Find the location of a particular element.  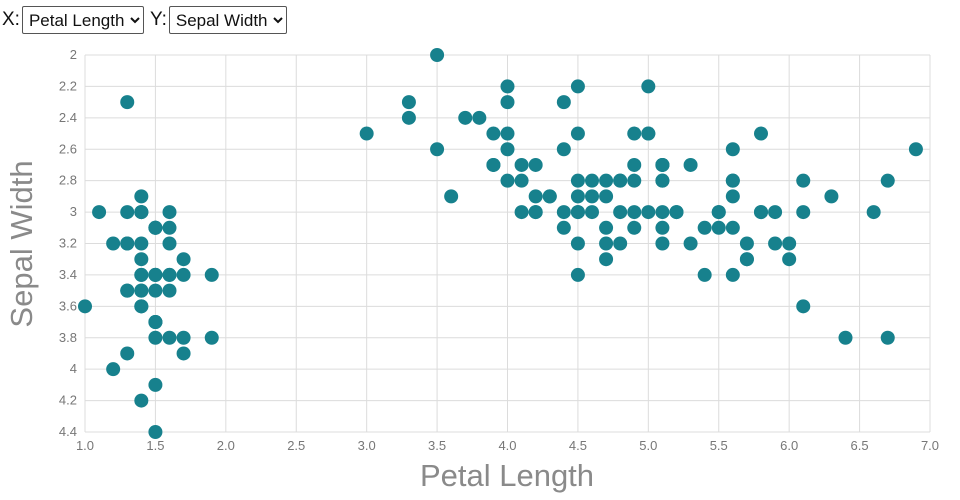

x-select-label: X: is located at coordinates (11, 19).